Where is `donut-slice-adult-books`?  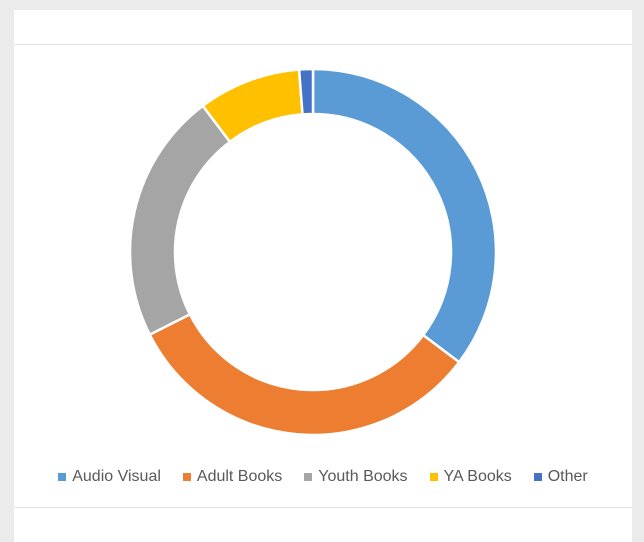 donut-slice-adult-books is located at coordinates (304, 374).